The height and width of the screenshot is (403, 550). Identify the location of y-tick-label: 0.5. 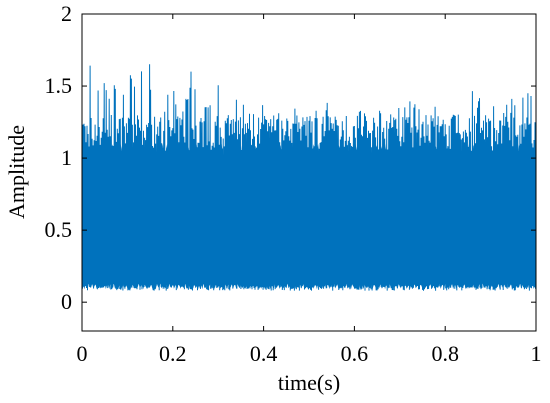
(59, 229).